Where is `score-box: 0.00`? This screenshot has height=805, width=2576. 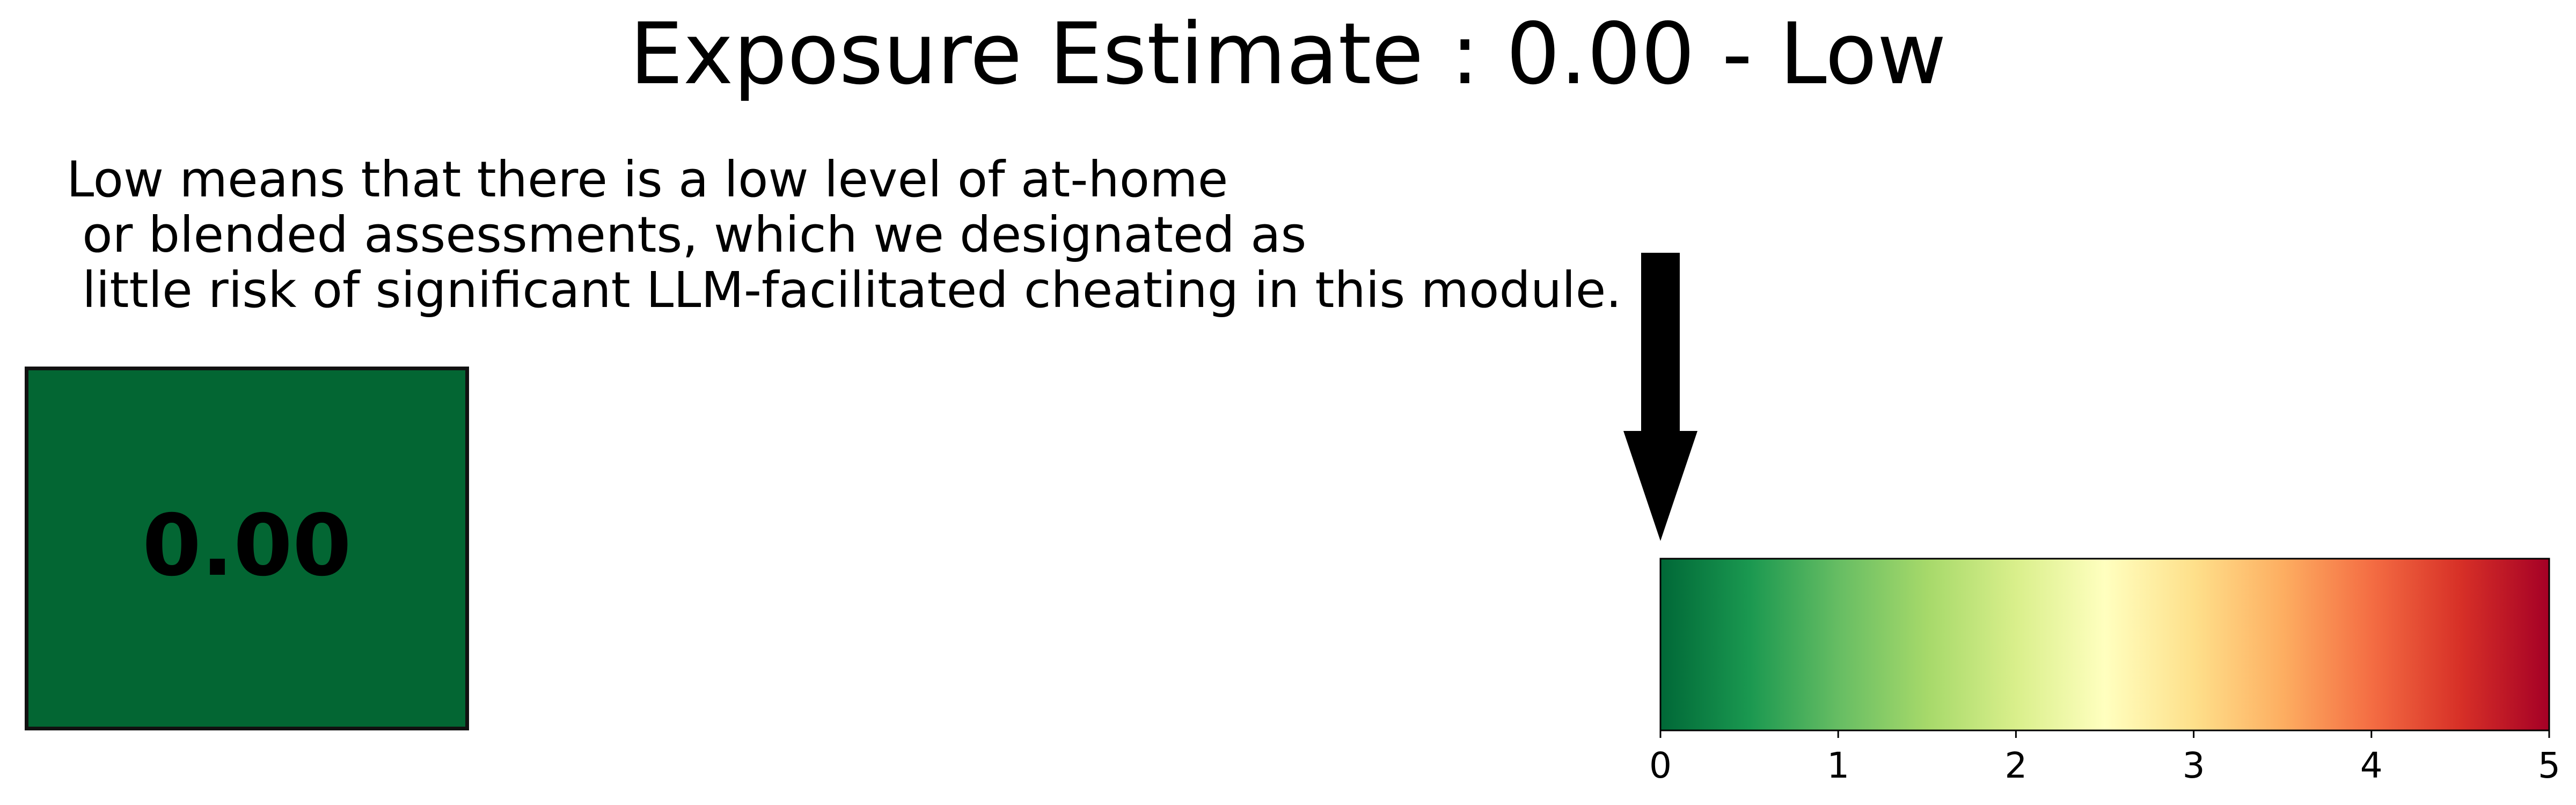 score-box: 0.00 is located at coordinates (247, 548).